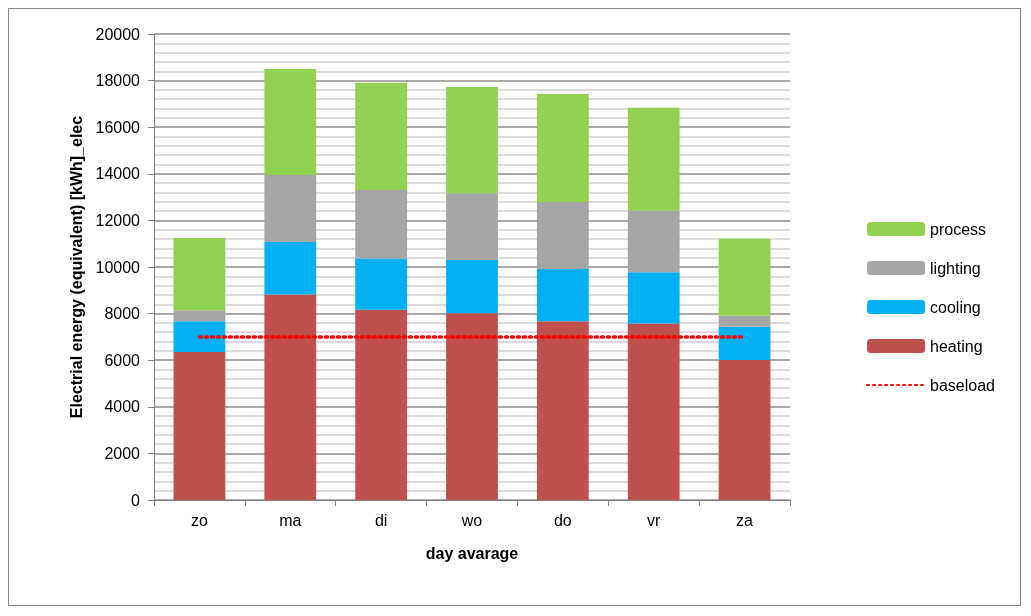  Describe the element at coordinates (199, 520) in the screenshot. I see `x-tick-label: zo` at that location.